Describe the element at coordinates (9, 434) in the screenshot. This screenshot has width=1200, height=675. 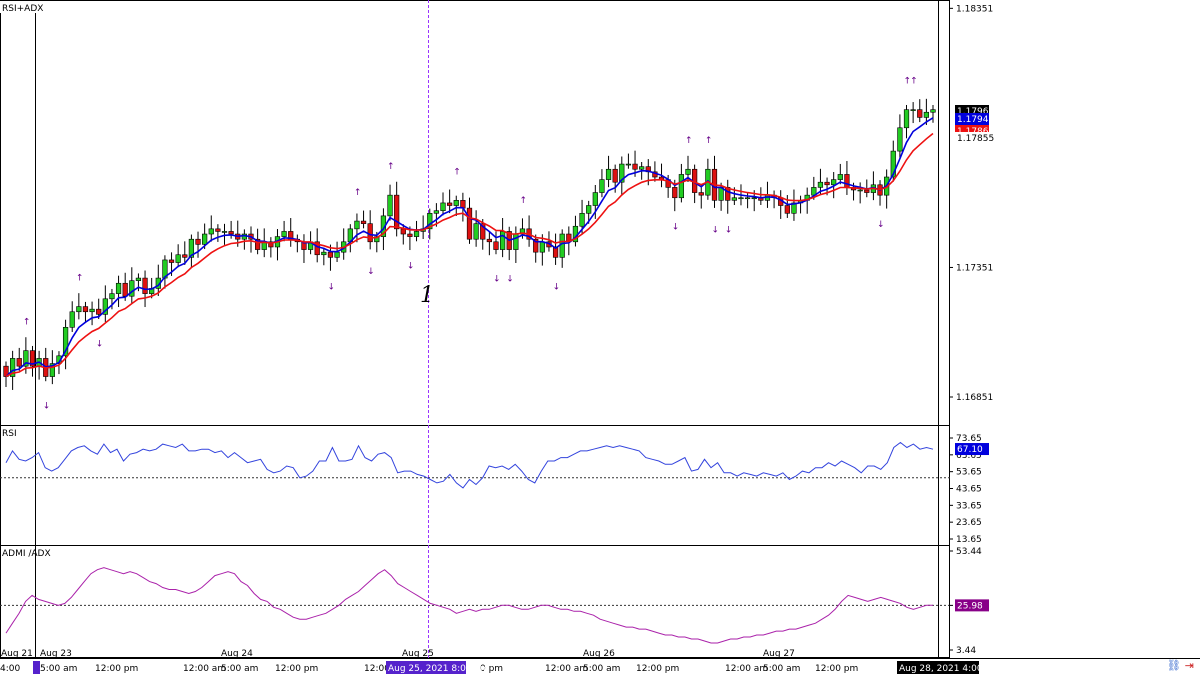
I see `rsi-pane-title: RSI` at that location.